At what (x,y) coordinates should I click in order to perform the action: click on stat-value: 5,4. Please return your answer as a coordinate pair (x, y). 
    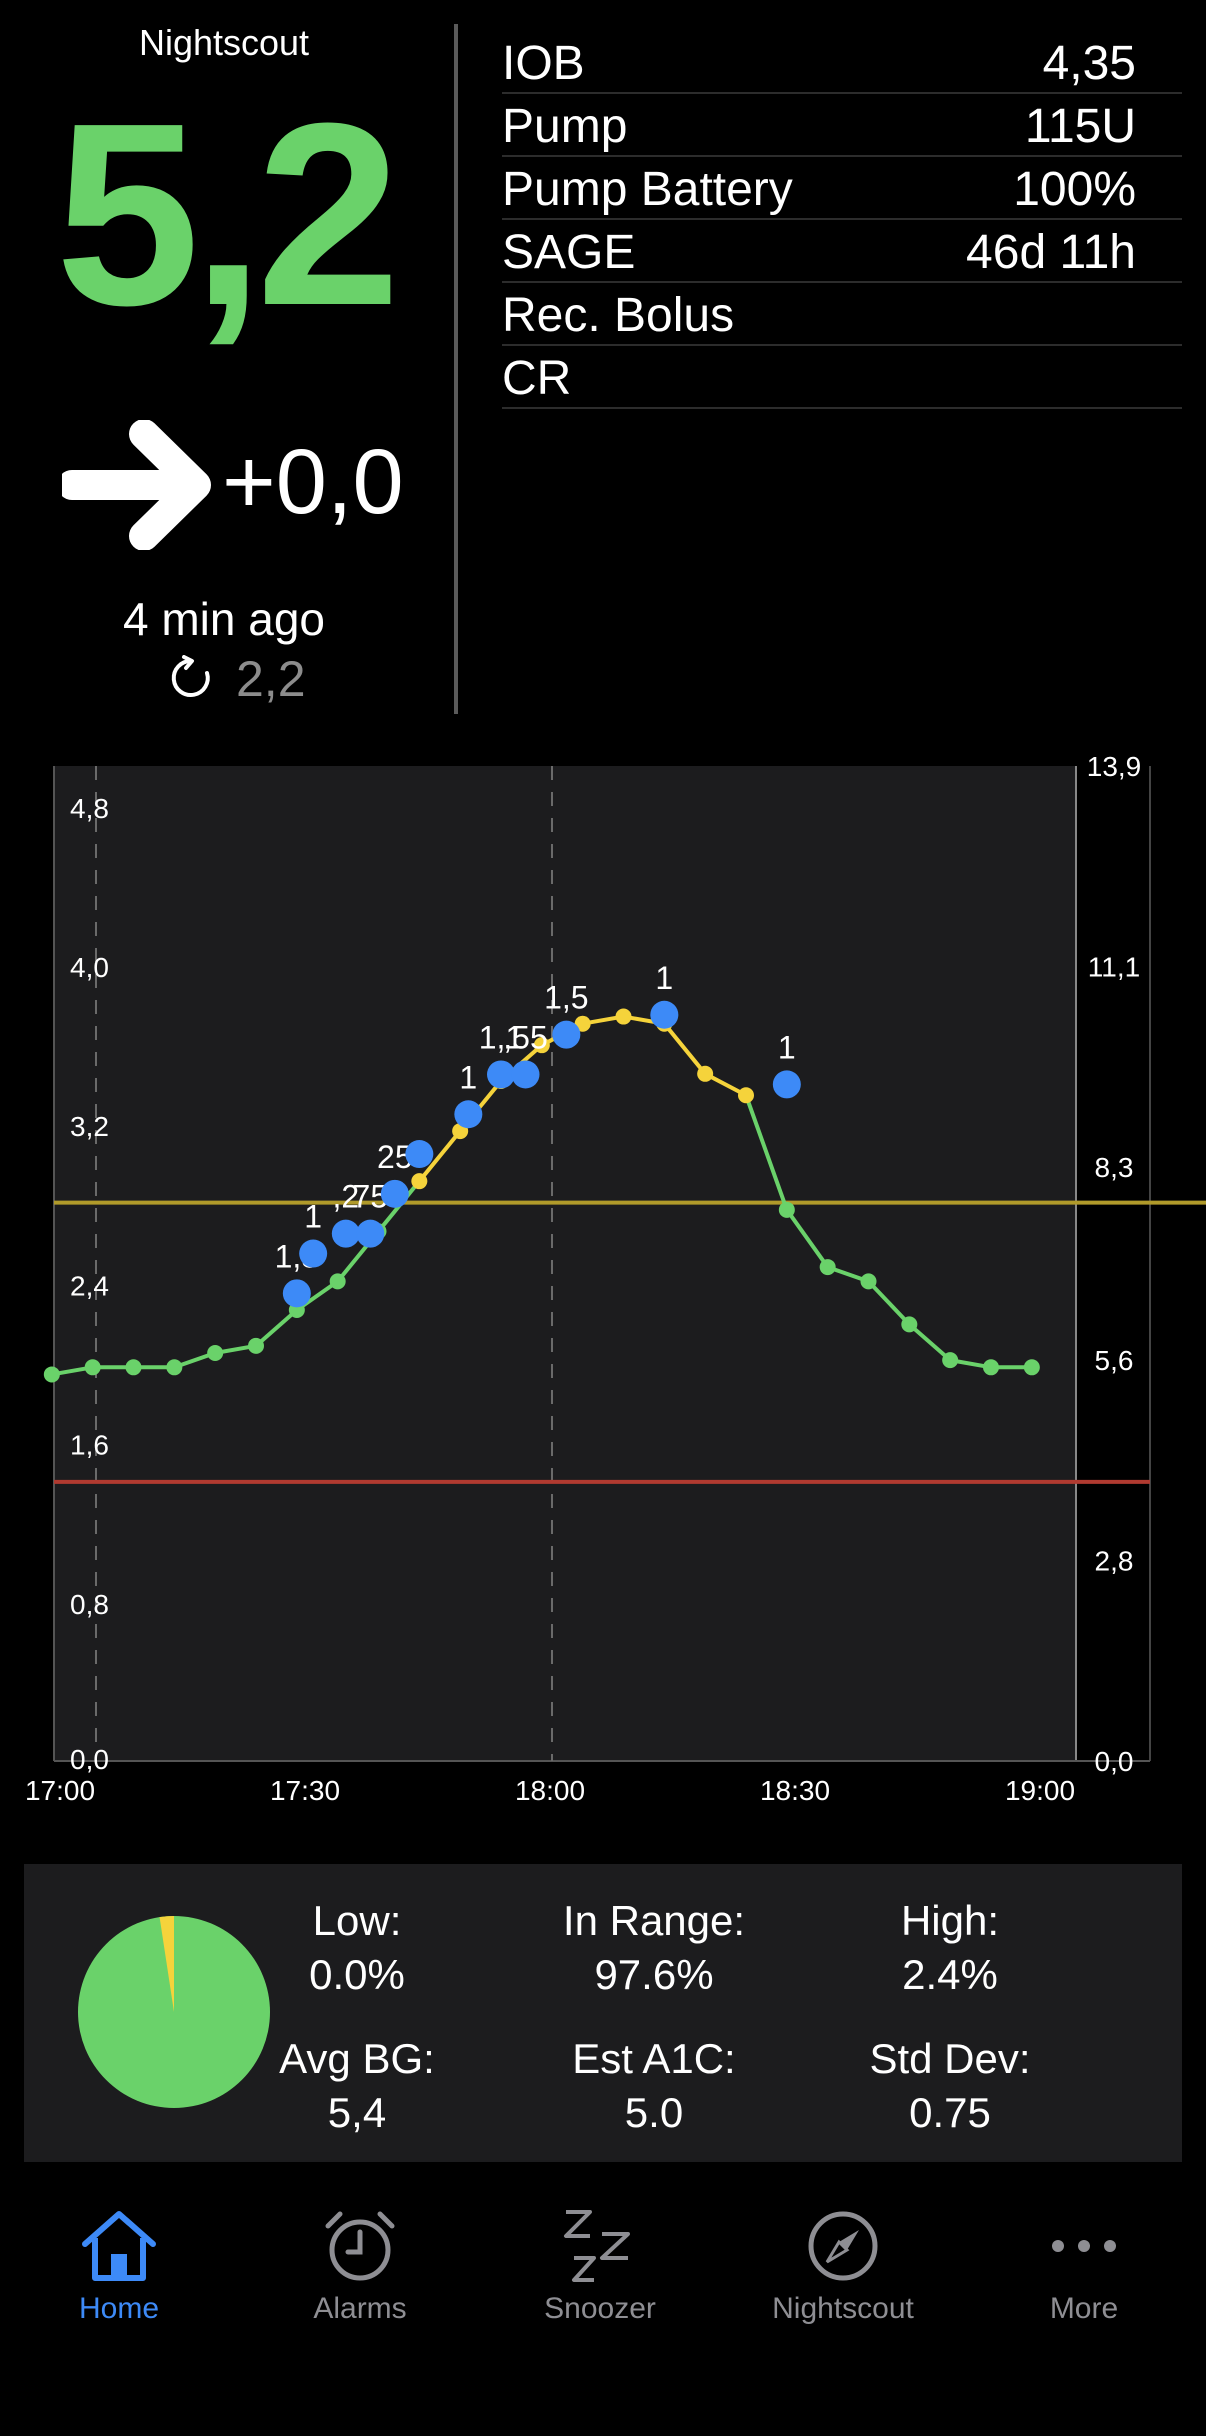
    Looking at the image, I should click on (357, 2112).